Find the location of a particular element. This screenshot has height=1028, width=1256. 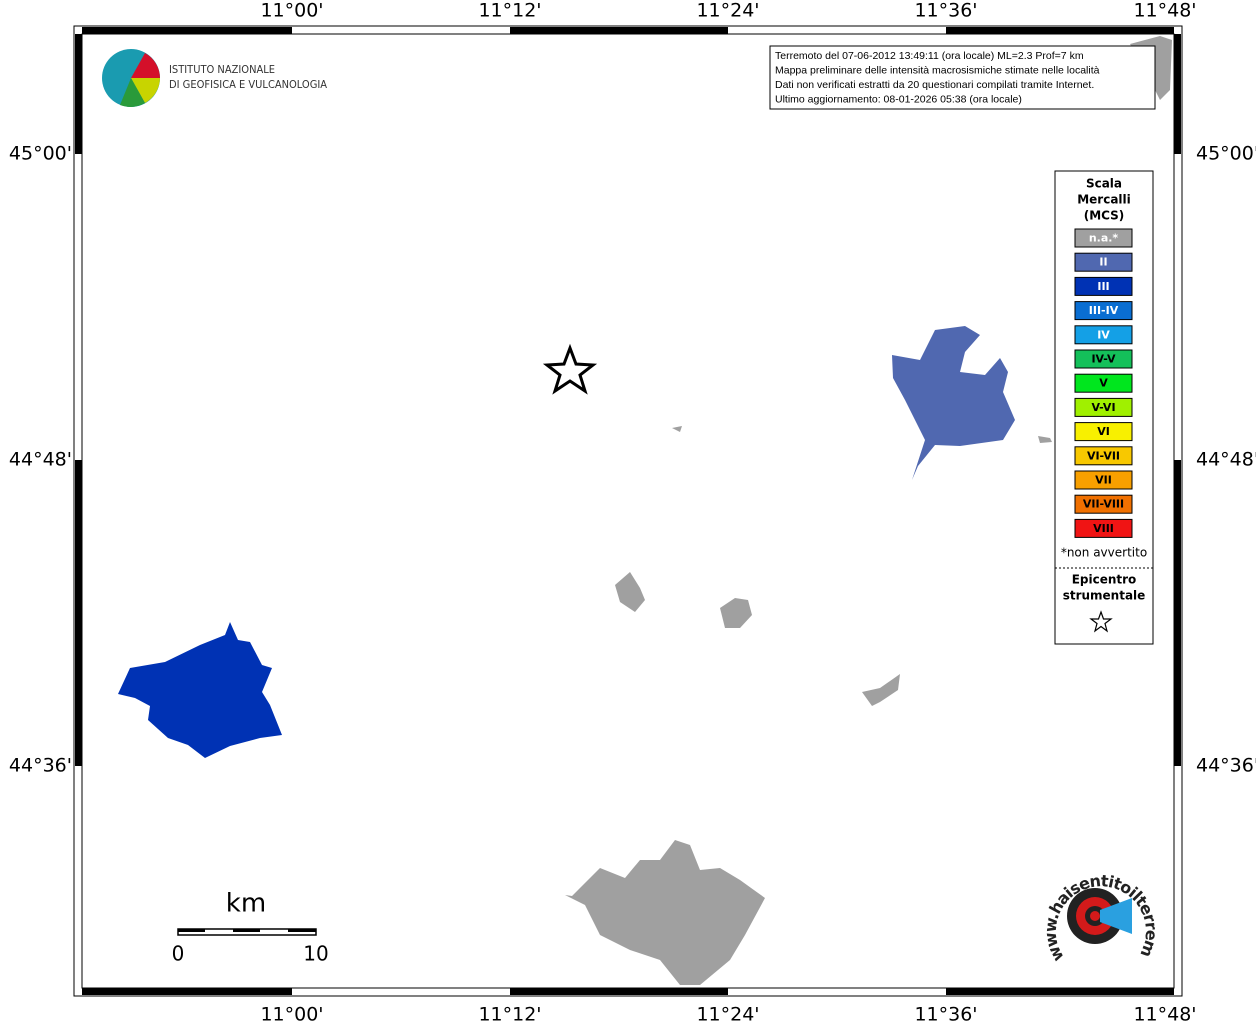

legend-note: *non avvertito is located at coordinates (1104, 553).